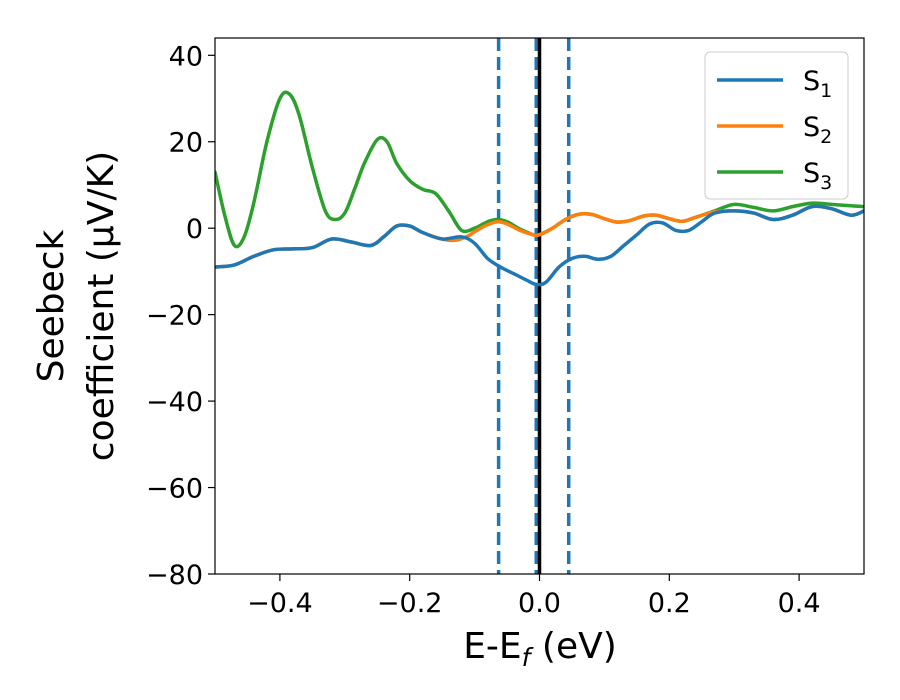  Describe the element at coordinates (76, 306) in the screenshot. I see `y-axis-label: Seebeck coefficient (μV/K)` at that location.